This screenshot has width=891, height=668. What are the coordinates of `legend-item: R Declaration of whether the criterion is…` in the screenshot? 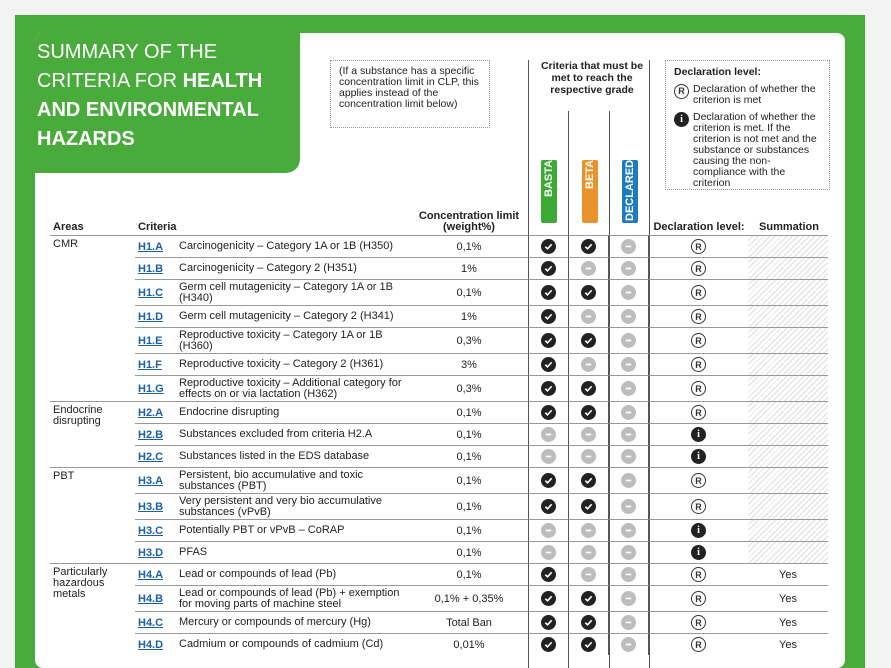 It's located at (747, 95).